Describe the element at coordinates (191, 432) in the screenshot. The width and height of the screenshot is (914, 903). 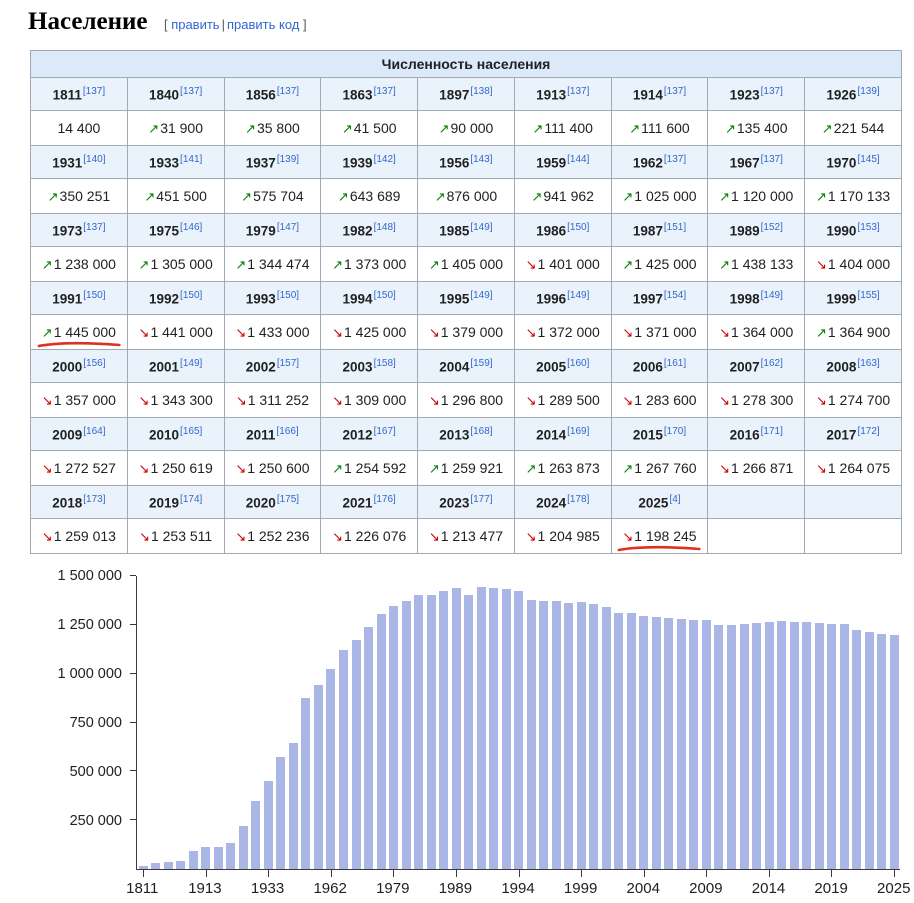
I see `reference-link: [165]` at that location.